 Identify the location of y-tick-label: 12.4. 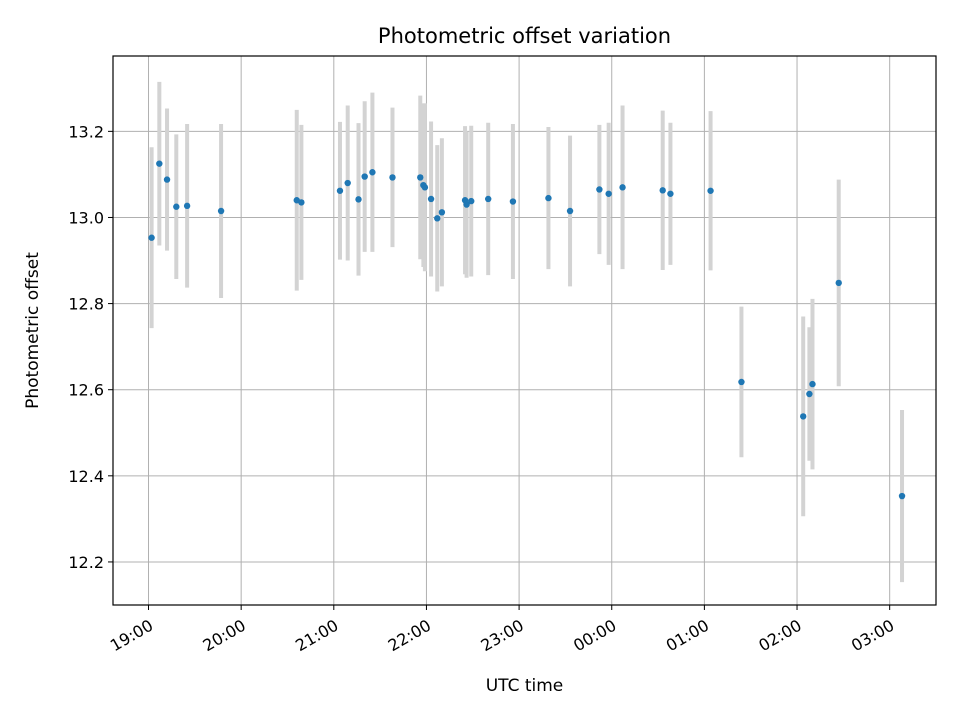
(86, 476).